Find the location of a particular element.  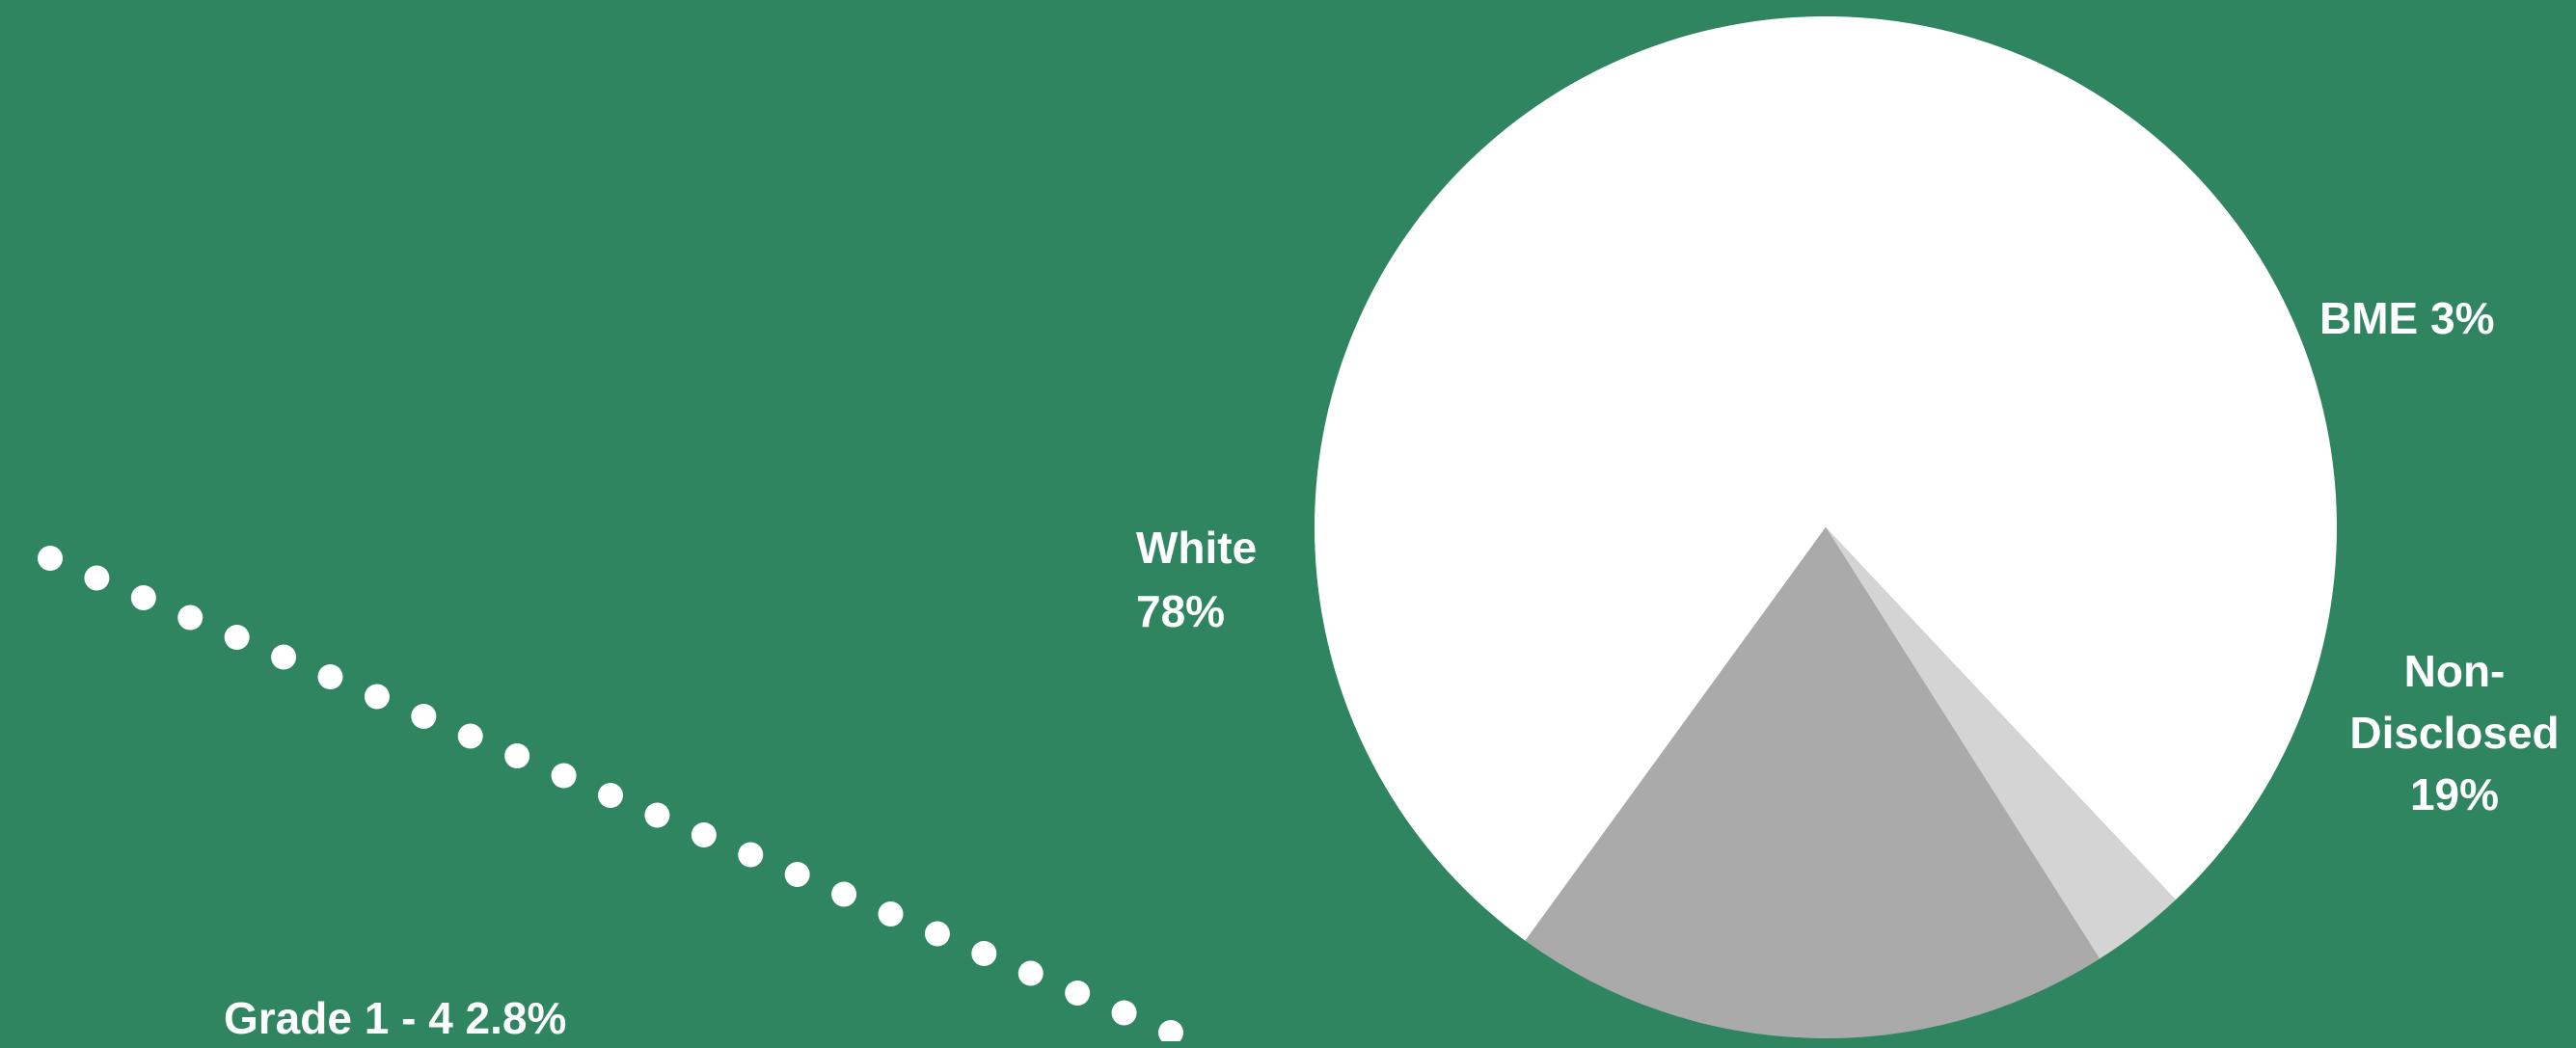

slice-label-non-disclosed: Non- Disclosed 19% is located at coordinates (2454, 732).